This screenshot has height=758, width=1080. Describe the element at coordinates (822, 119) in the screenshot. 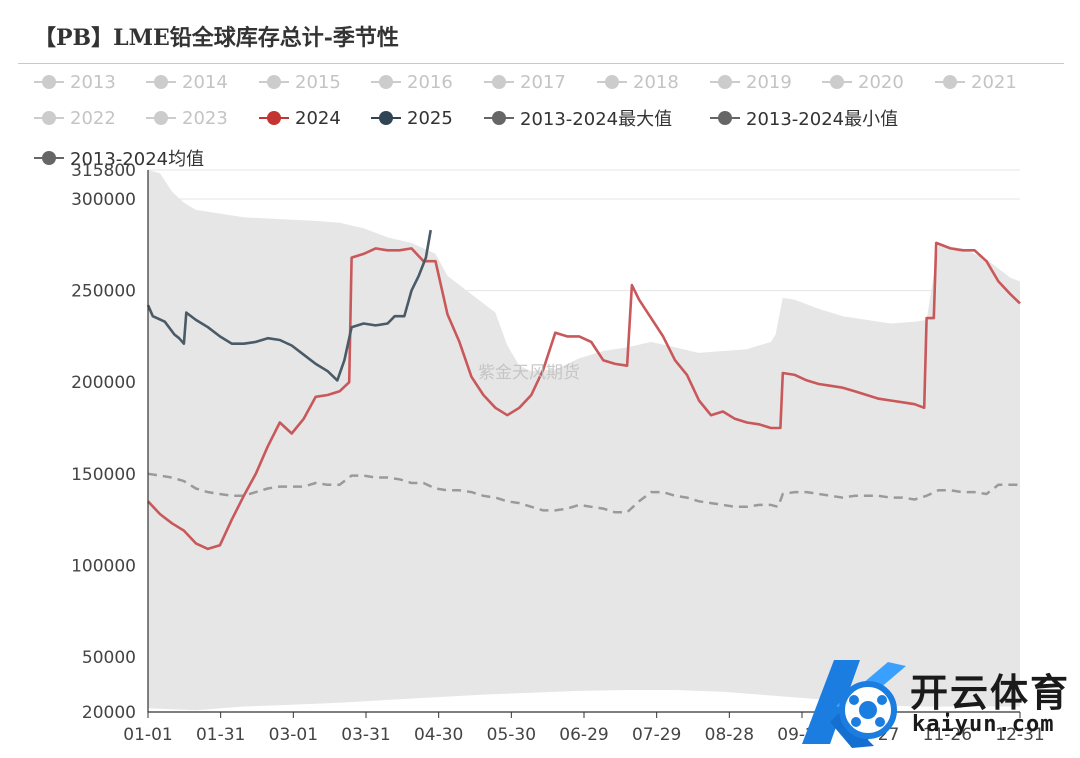

I see `legend-label: 2013-2024最小值` at that location.